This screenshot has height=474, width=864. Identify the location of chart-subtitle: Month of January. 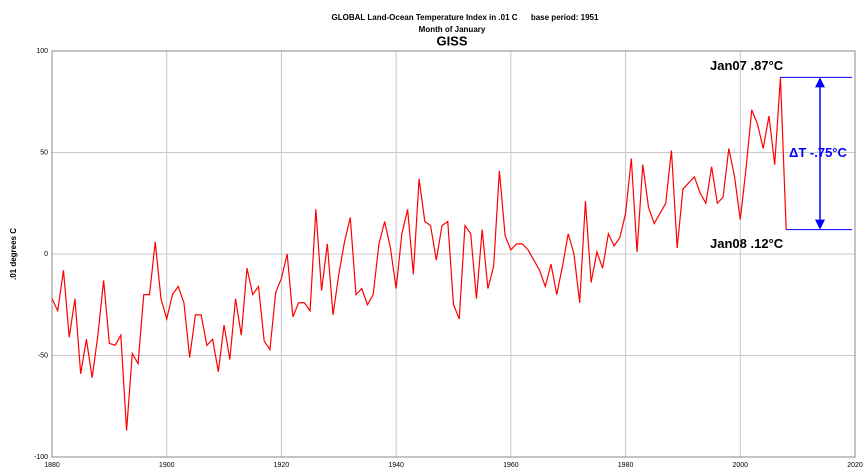
(452, 29).